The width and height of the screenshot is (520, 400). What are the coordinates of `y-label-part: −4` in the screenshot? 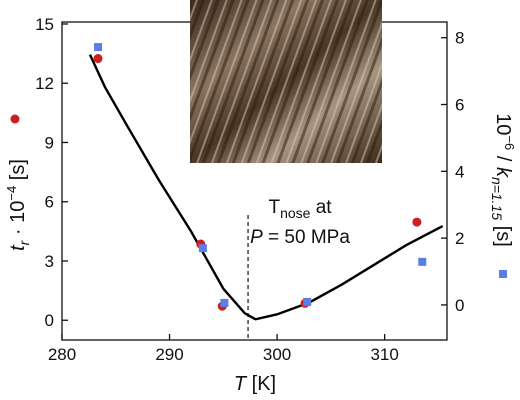 It's located at (11, 193).